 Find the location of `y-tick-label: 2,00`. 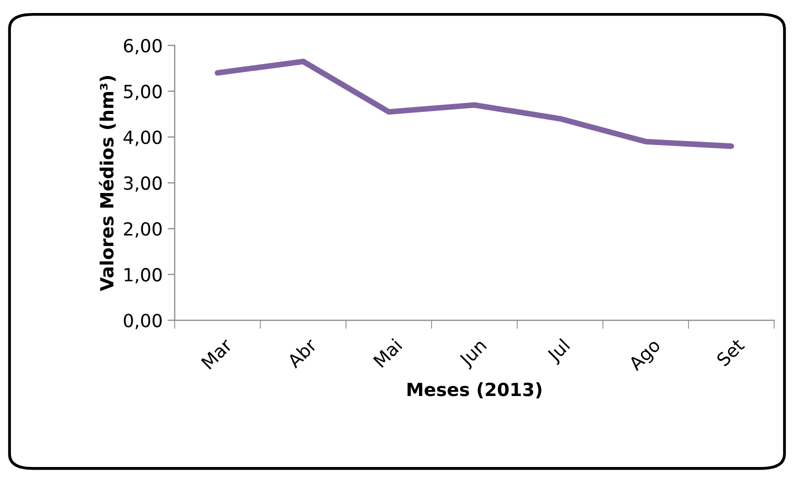

y-tick-label: 2,00 is located at coordinates (143, 230).